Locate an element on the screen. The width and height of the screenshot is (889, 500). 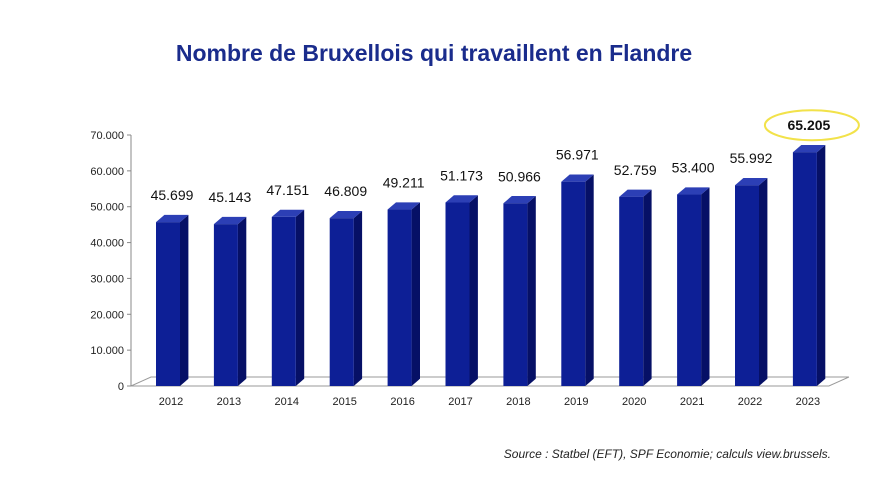
data-label: 45.699 is located at coordinates (172, 195).